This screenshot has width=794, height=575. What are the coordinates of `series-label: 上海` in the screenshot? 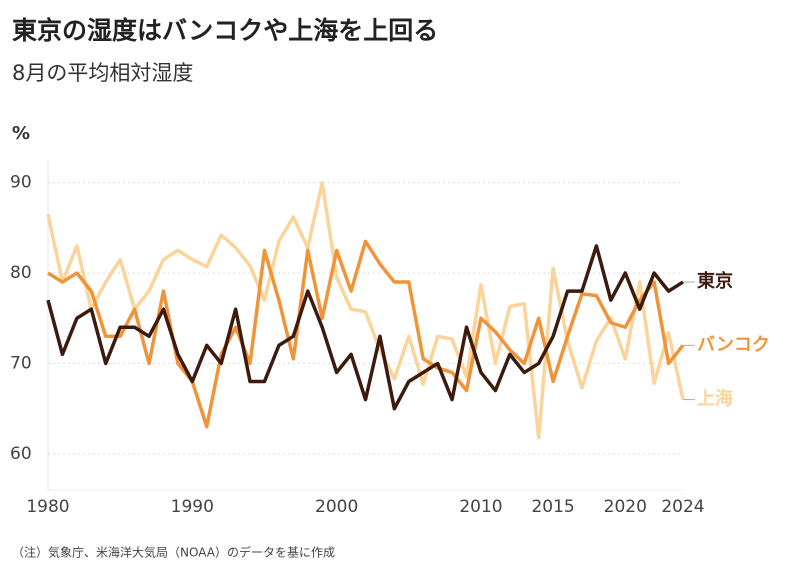 It's located at (715, 399).